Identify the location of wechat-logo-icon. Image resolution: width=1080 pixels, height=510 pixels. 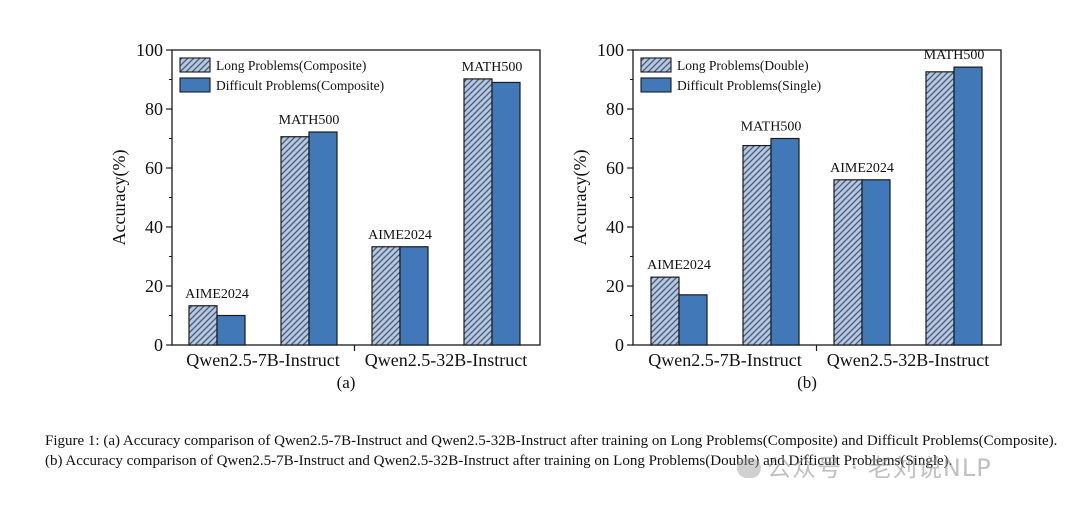
(749, 468).